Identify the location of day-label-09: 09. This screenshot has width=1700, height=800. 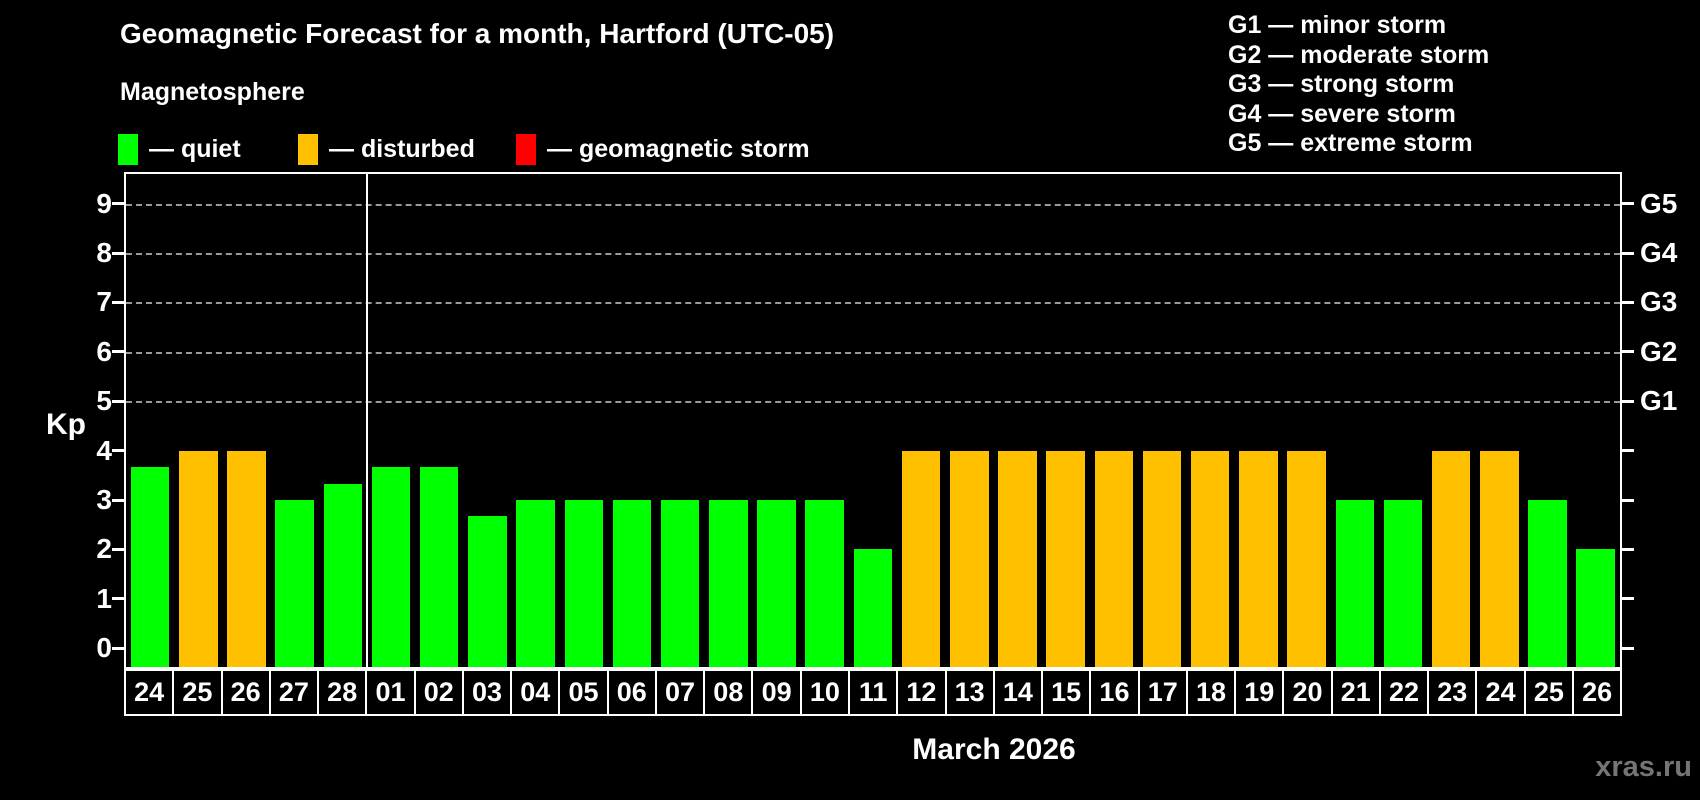
(776, 692).